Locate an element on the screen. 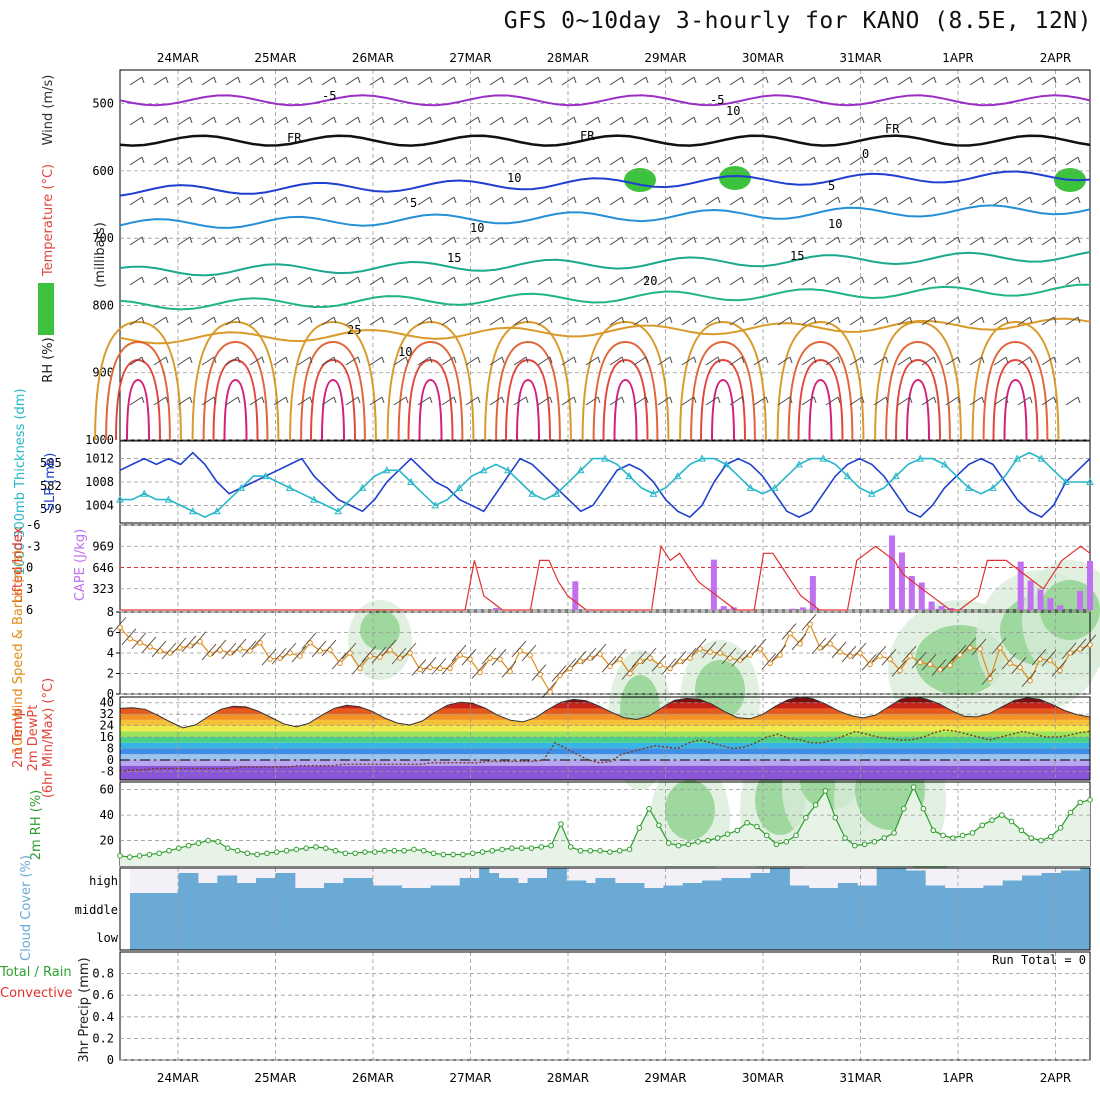 The image size is (1100, 1100). wind10m-tick-label: 0 is located at coordinates (110, 694).